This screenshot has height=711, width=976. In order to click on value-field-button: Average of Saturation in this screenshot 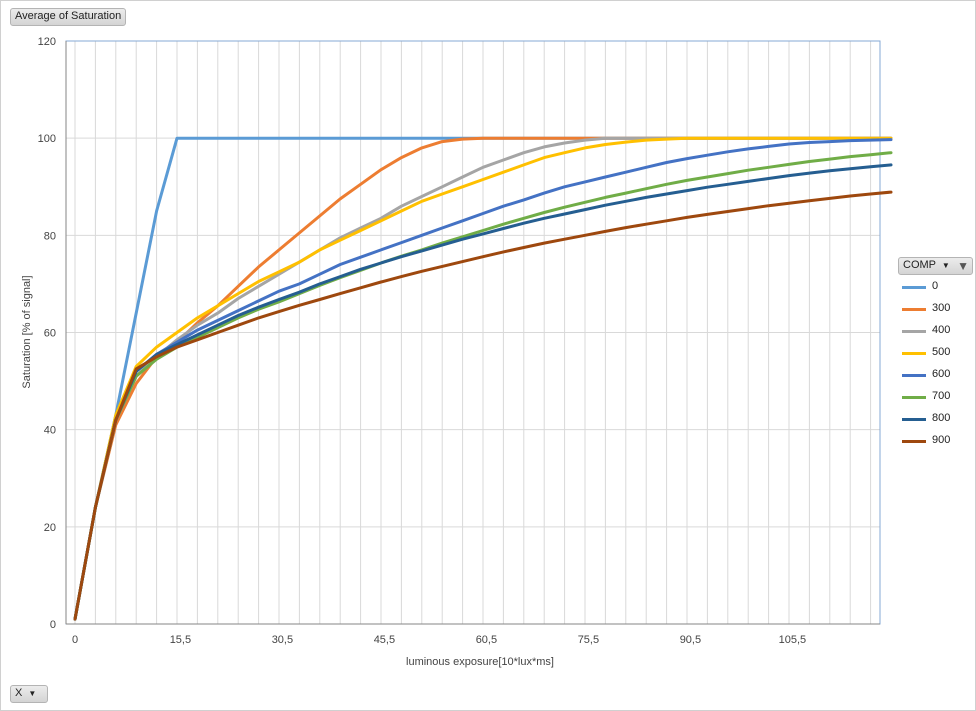, I will do `click(68, 17)`.